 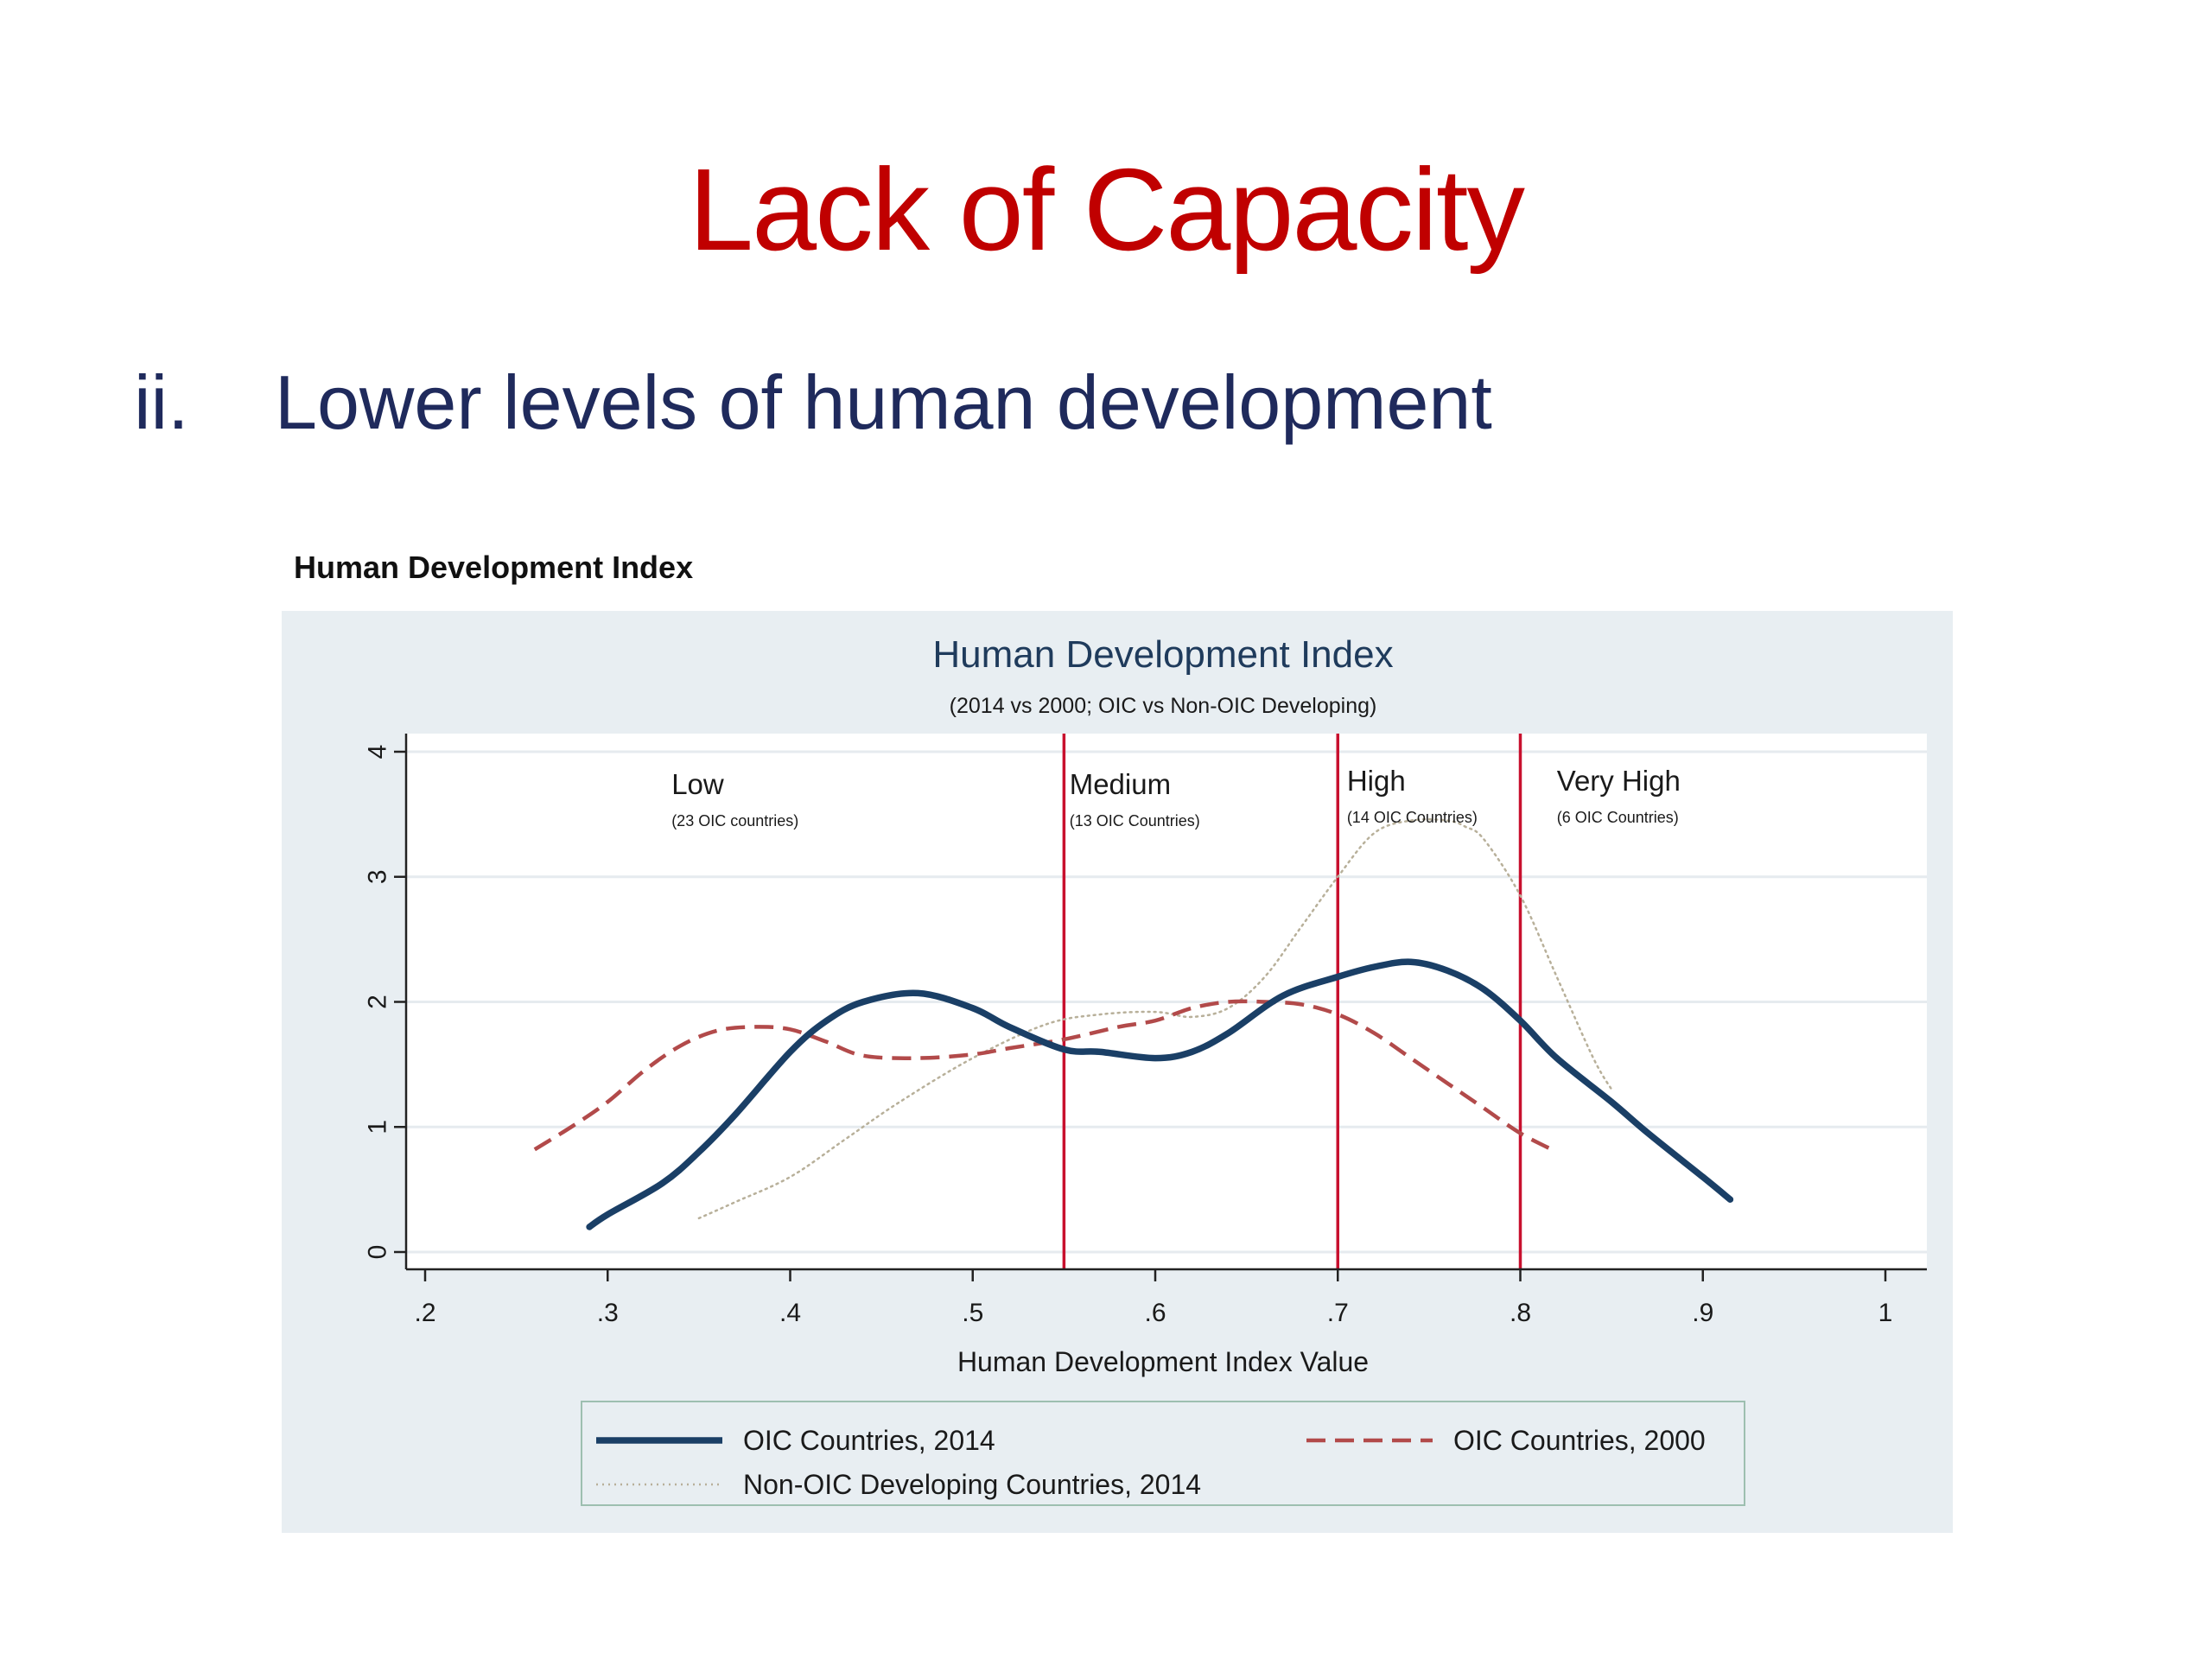 What do you see at coordinates (1376, 781) in the screenshot?
I see `region-label: High` at bounding box center [1376, 781].